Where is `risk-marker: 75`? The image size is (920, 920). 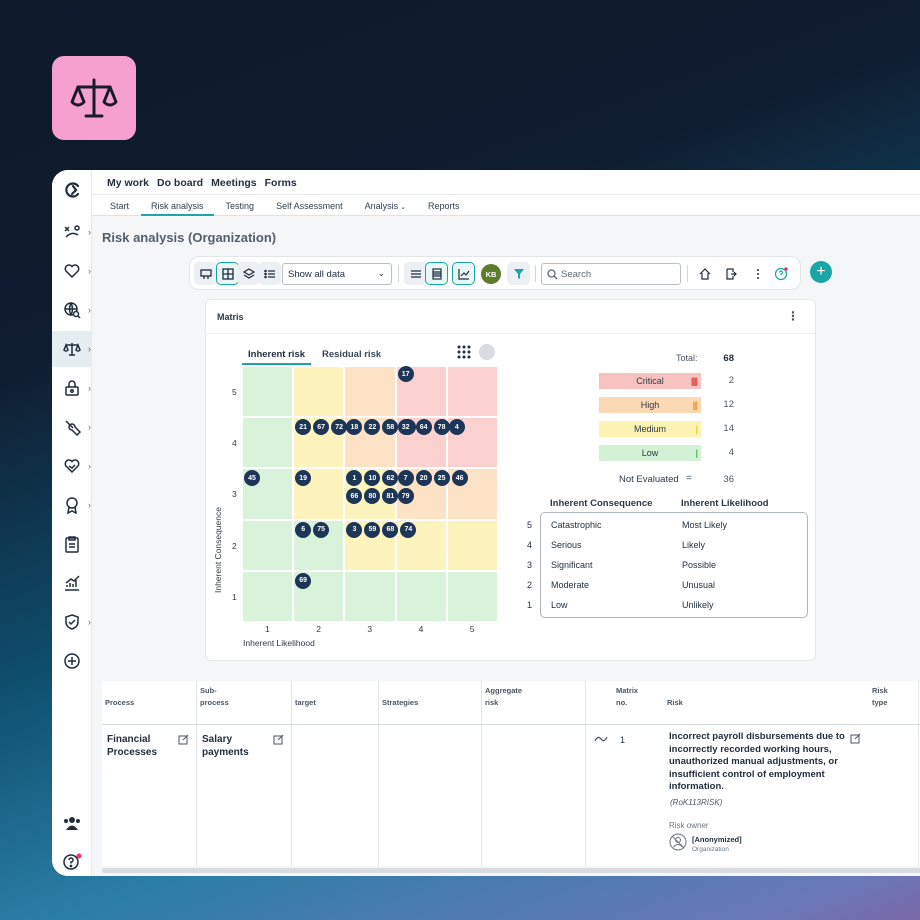
risk-marker: 75 is located at coordinates (321, 529).